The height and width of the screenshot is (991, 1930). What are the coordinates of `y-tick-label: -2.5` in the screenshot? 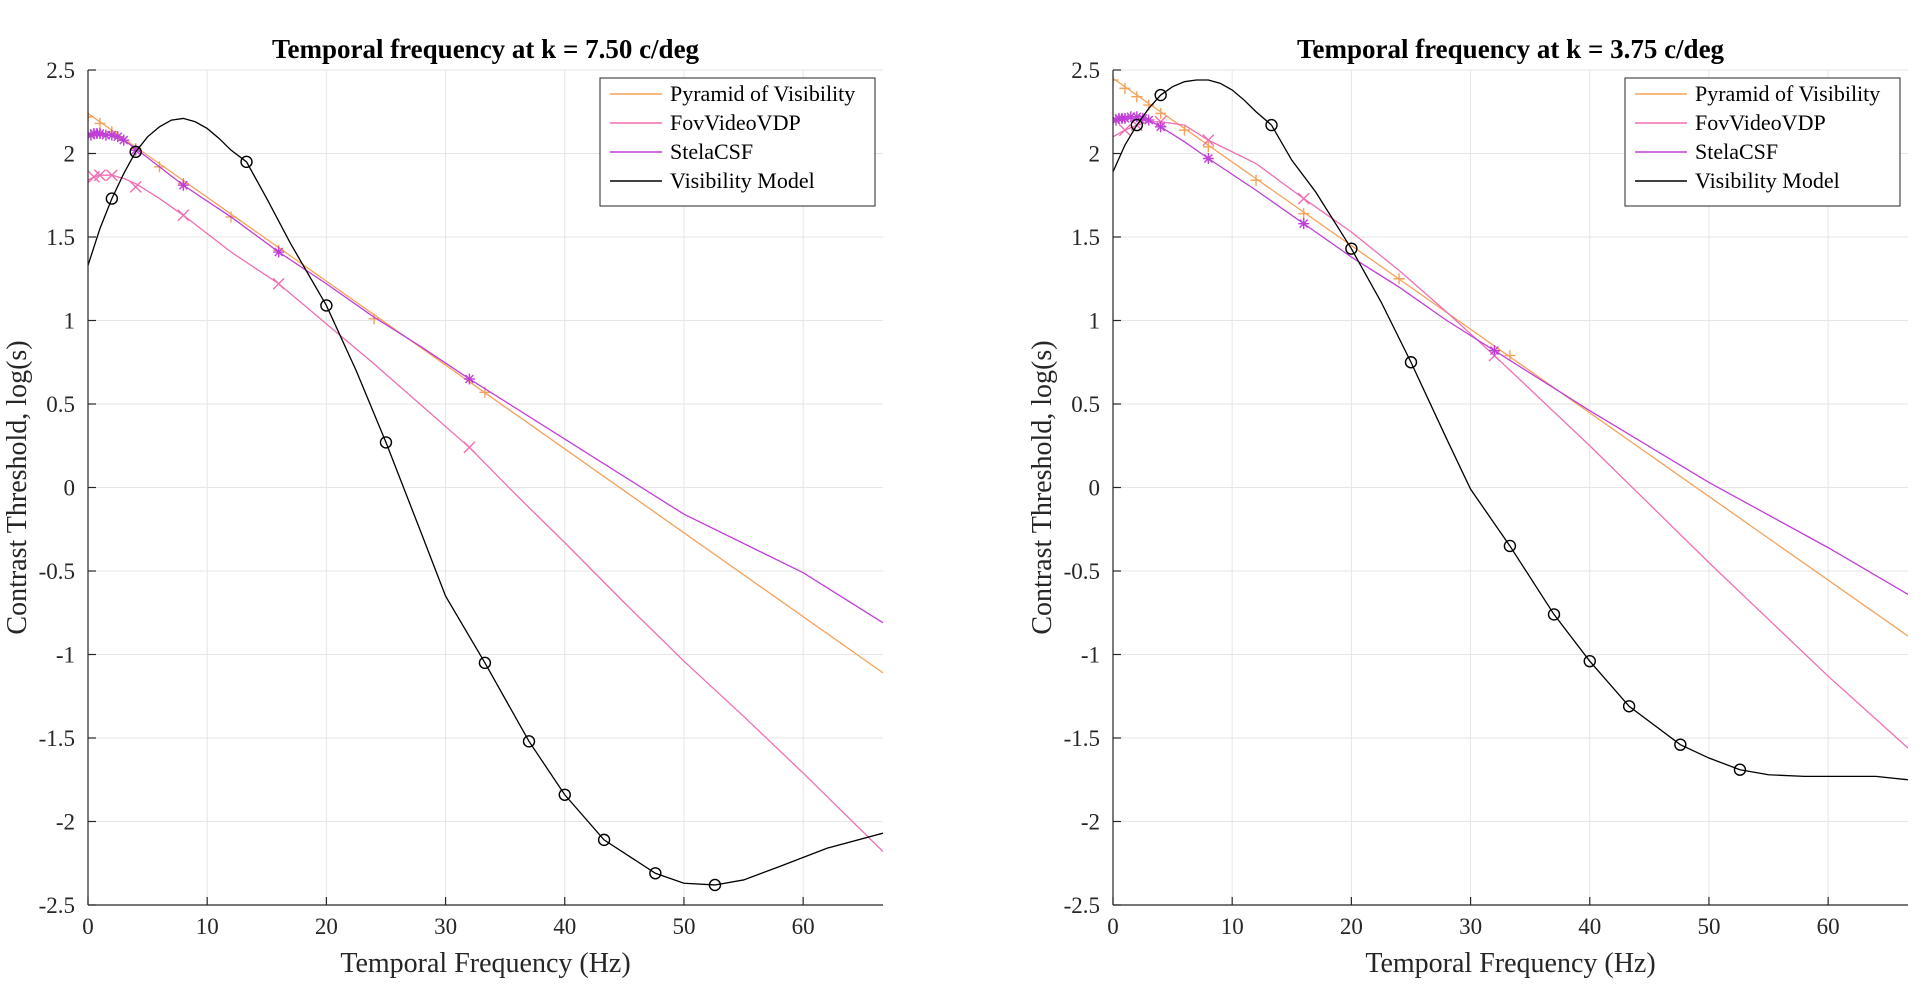 It's located at (1082, 905).